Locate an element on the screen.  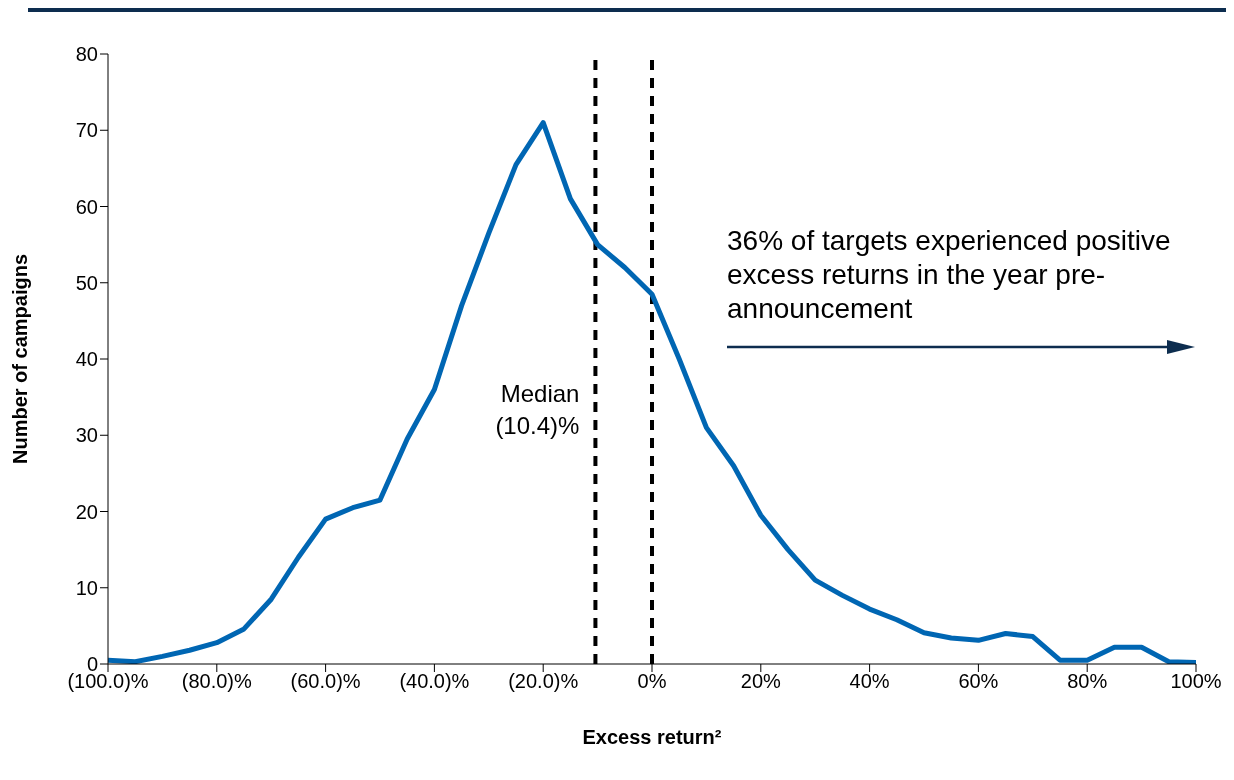
x-tick-label: (60.0)% is located at coordinates (325, 681).